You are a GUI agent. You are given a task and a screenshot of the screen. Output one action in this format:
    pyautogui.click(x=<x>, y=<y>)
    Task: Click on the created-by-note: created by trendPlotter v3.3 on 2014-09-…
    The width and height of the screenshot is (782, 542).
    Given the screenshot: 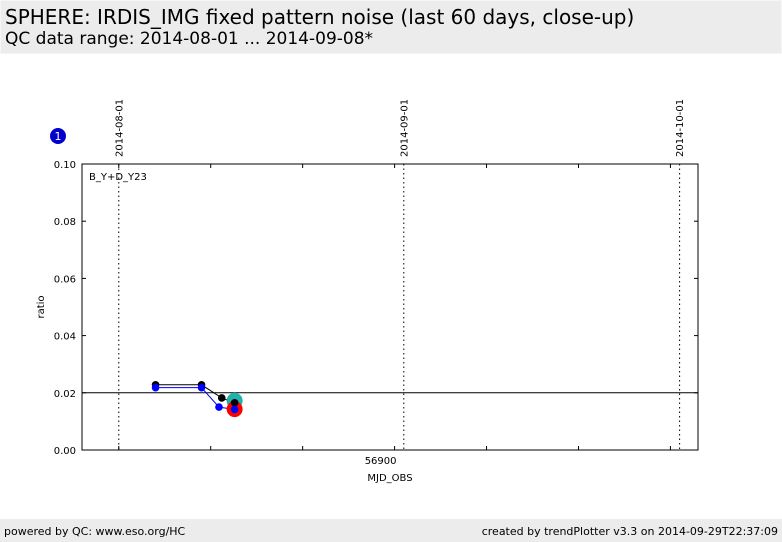 What is the action you would take?
    pyautogui.click(x=629, y=531)
    